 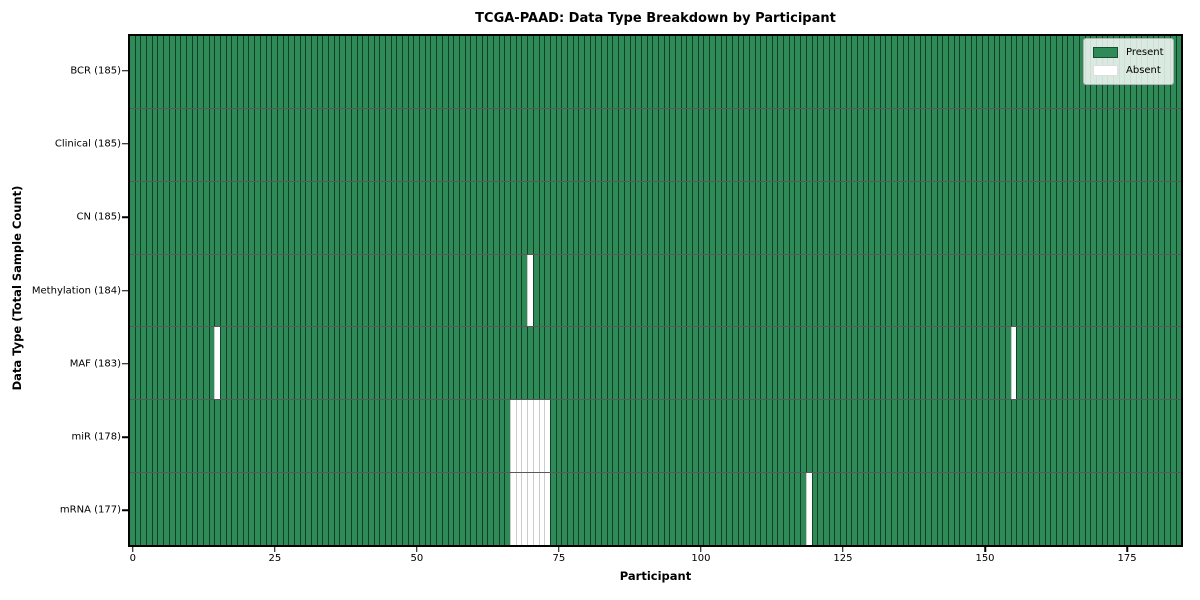 What do you see at coordinates (275, 549) in the screenshot?
I see `x-tick-mark` at bounding box center [275, 549].